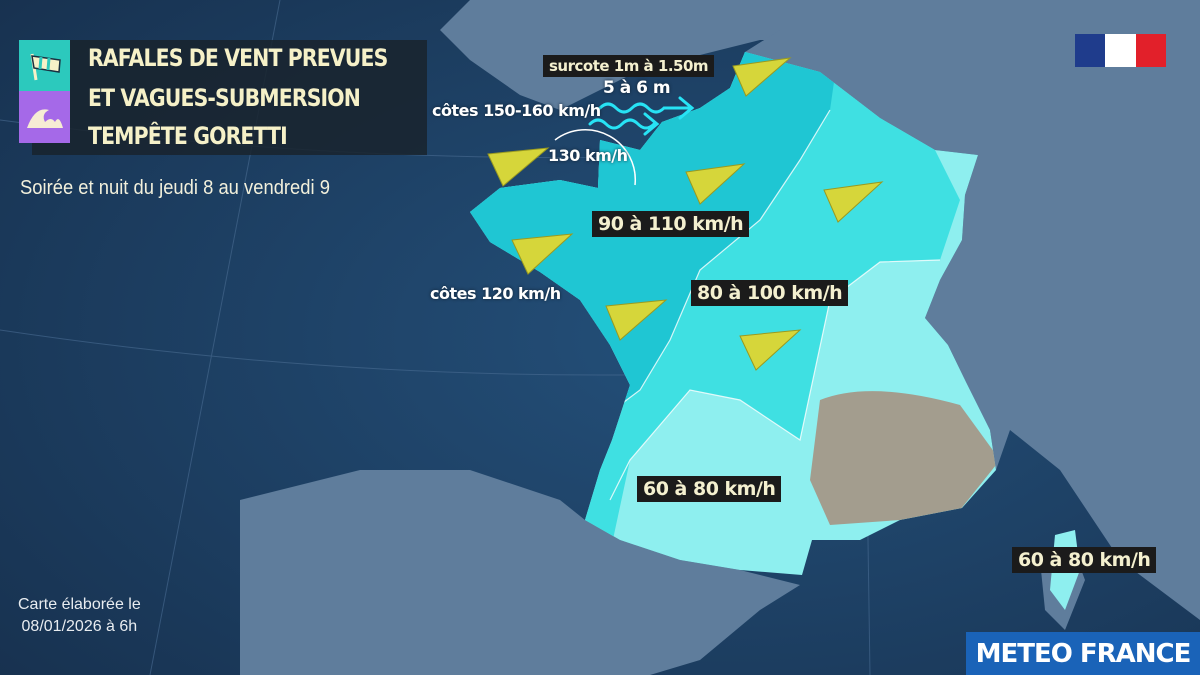 The height and width of the screenshot is (675, 1200). What do you see at coordinates (188, 136) in the screenshot?
I see `title-line-3: TEMPÊTE GORETTI` at bounding box center [188, 136].